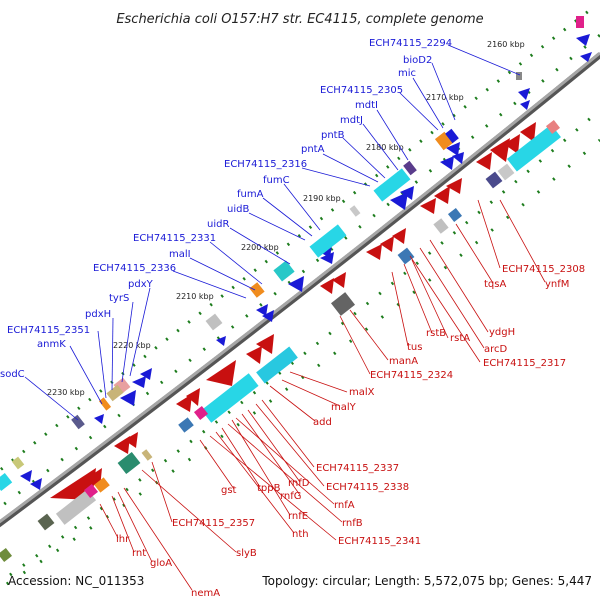 This screenshot has width=600, height=600. Describe the element at coordinates (557, 284) in the screenshot. I see `gene-label: ynfM` at that location.